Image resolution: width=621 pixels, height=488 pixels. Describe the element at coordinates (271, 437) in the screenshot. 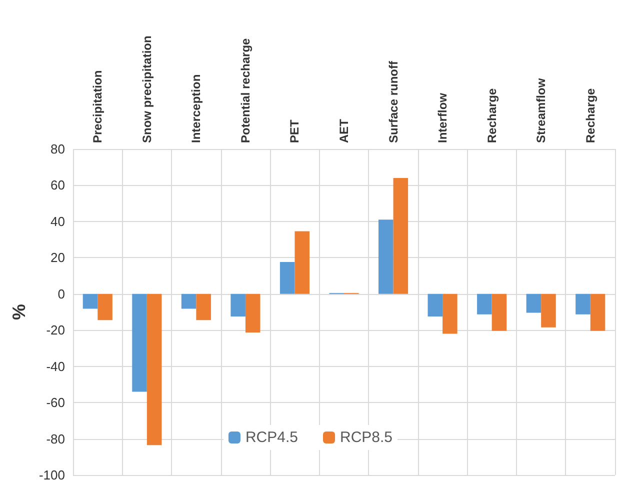

I see `legend-label: RCP4.5` at that location.